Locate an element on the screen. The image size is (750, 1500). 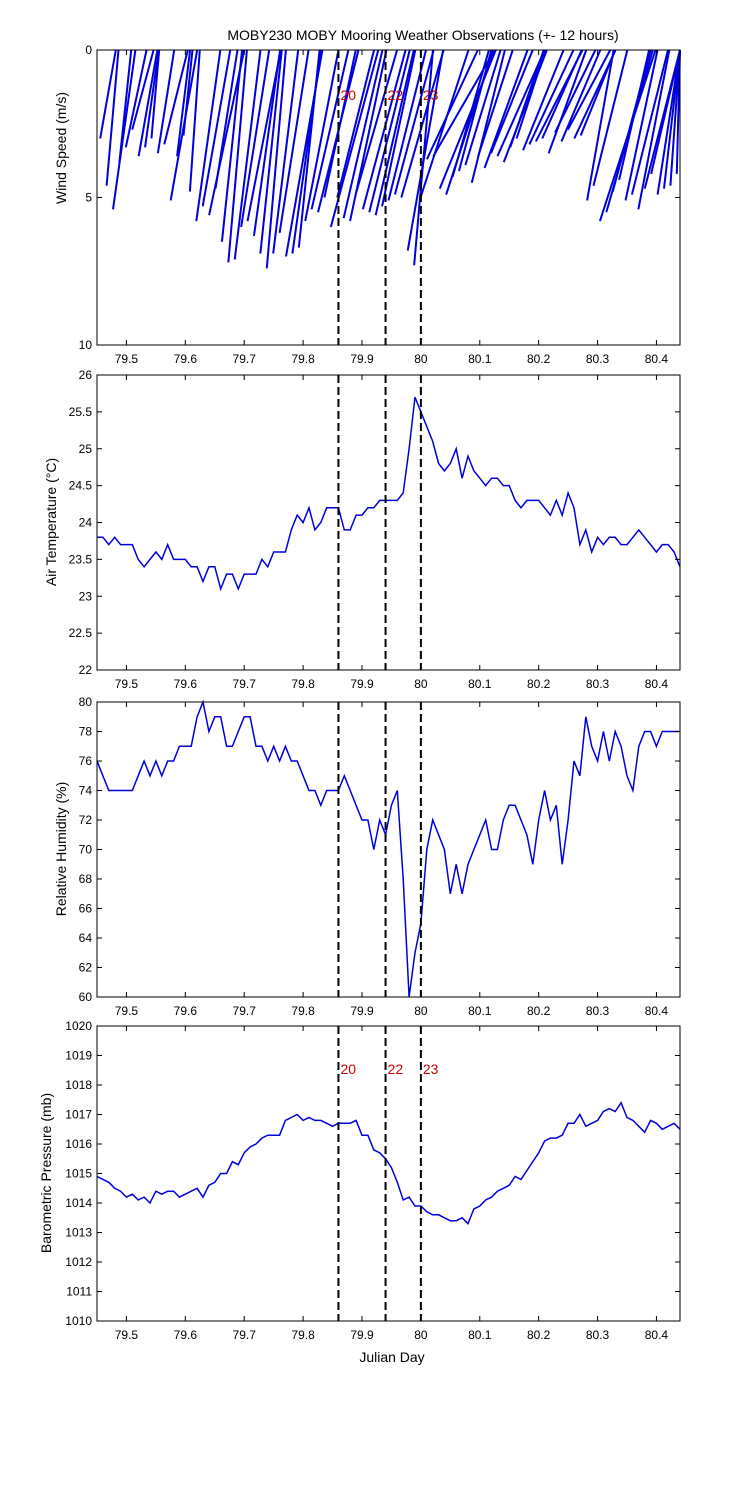
ytick-label: 1011 is located at coordinates (79, 1292).